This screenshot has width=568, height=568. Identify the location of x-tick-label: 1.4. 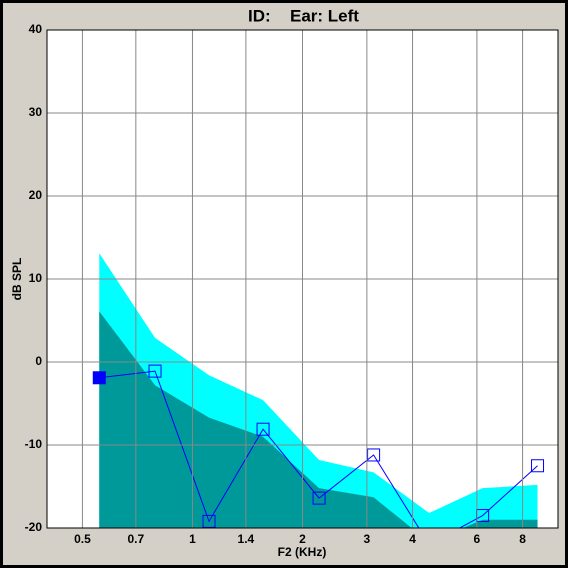
(246, 539).